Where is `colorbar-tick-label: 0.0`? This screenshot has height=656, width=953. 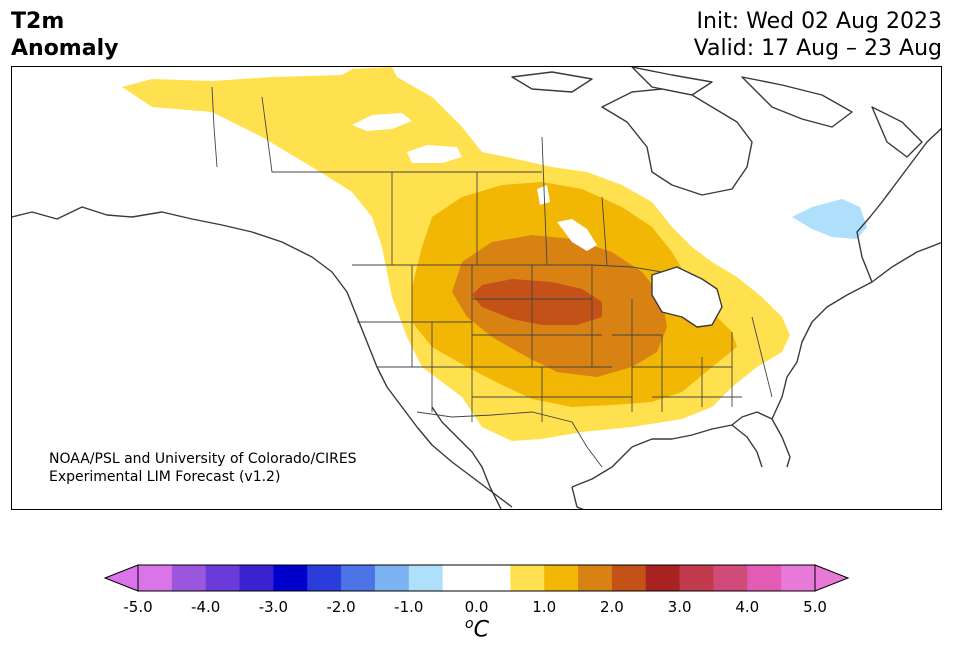
colorbar-tick-label: 0.0 is located at coordinates (476, 607).